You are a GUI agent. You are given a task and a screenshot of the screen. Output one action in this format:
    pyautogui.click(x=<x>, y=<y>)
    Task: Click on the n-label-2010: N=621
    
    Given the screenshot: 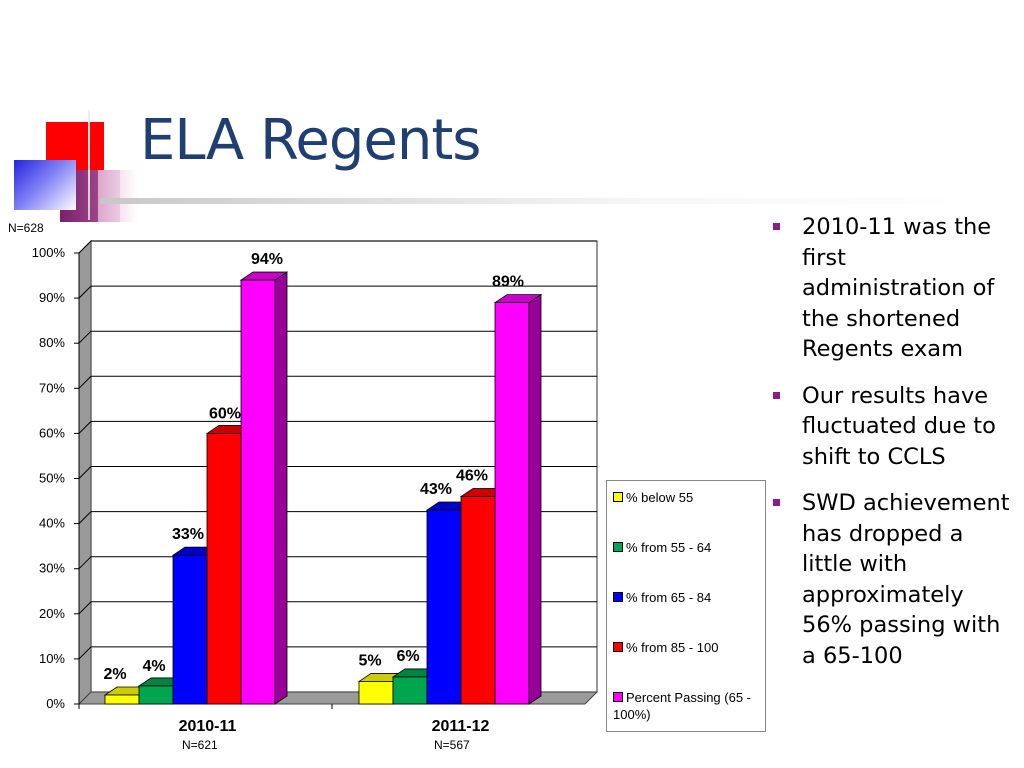 What is the action you would take?
    pyautogui.click(x=200, y=745)
    